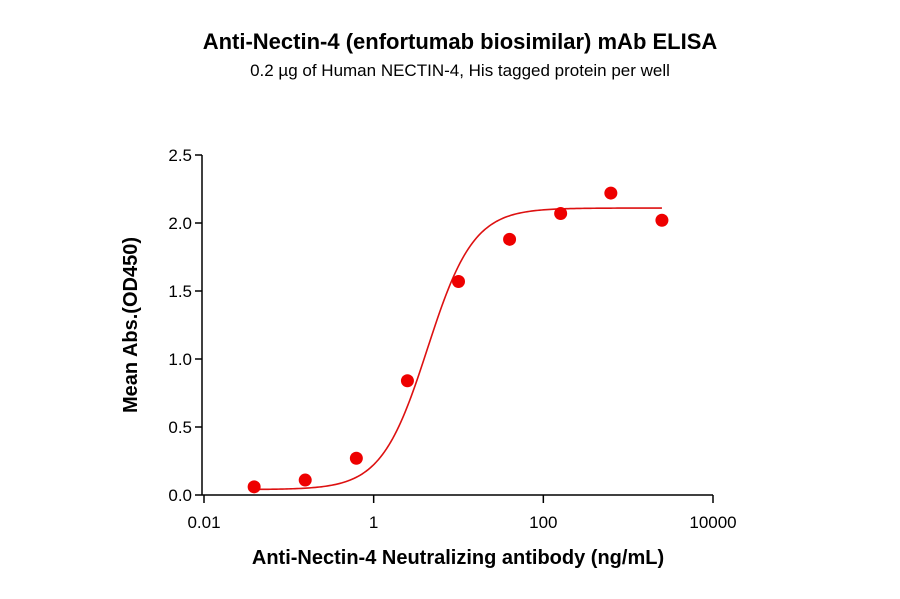 The height and width of the screenshot is (599, 900). Describe the element at coordinates (373, 522) in the screenshot. I see `x-tick-label: 1` at that location.